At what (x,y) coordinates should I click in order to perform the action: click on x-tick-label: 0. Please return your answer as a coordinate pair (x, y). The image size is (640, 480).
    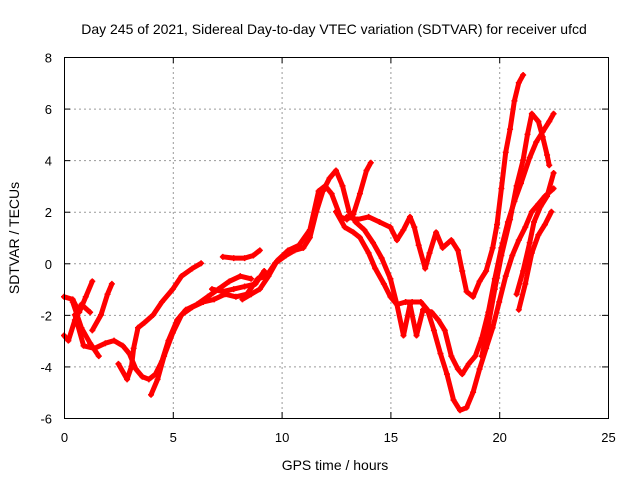
    Looking at the image, I should click on (64, 437).